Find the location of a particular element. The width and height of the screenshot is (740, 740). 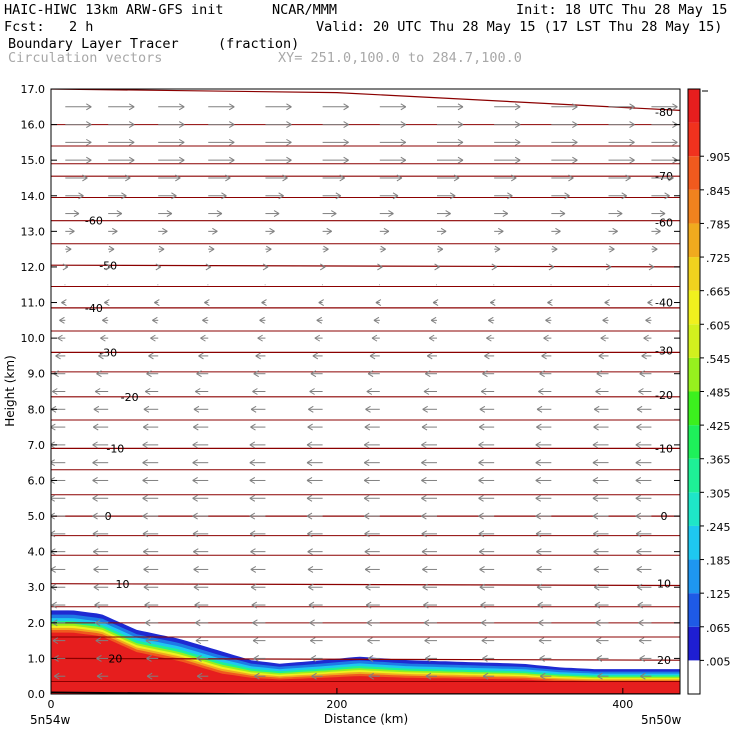

y-tick-label: 14.0 is located at coordinates (33, 196).